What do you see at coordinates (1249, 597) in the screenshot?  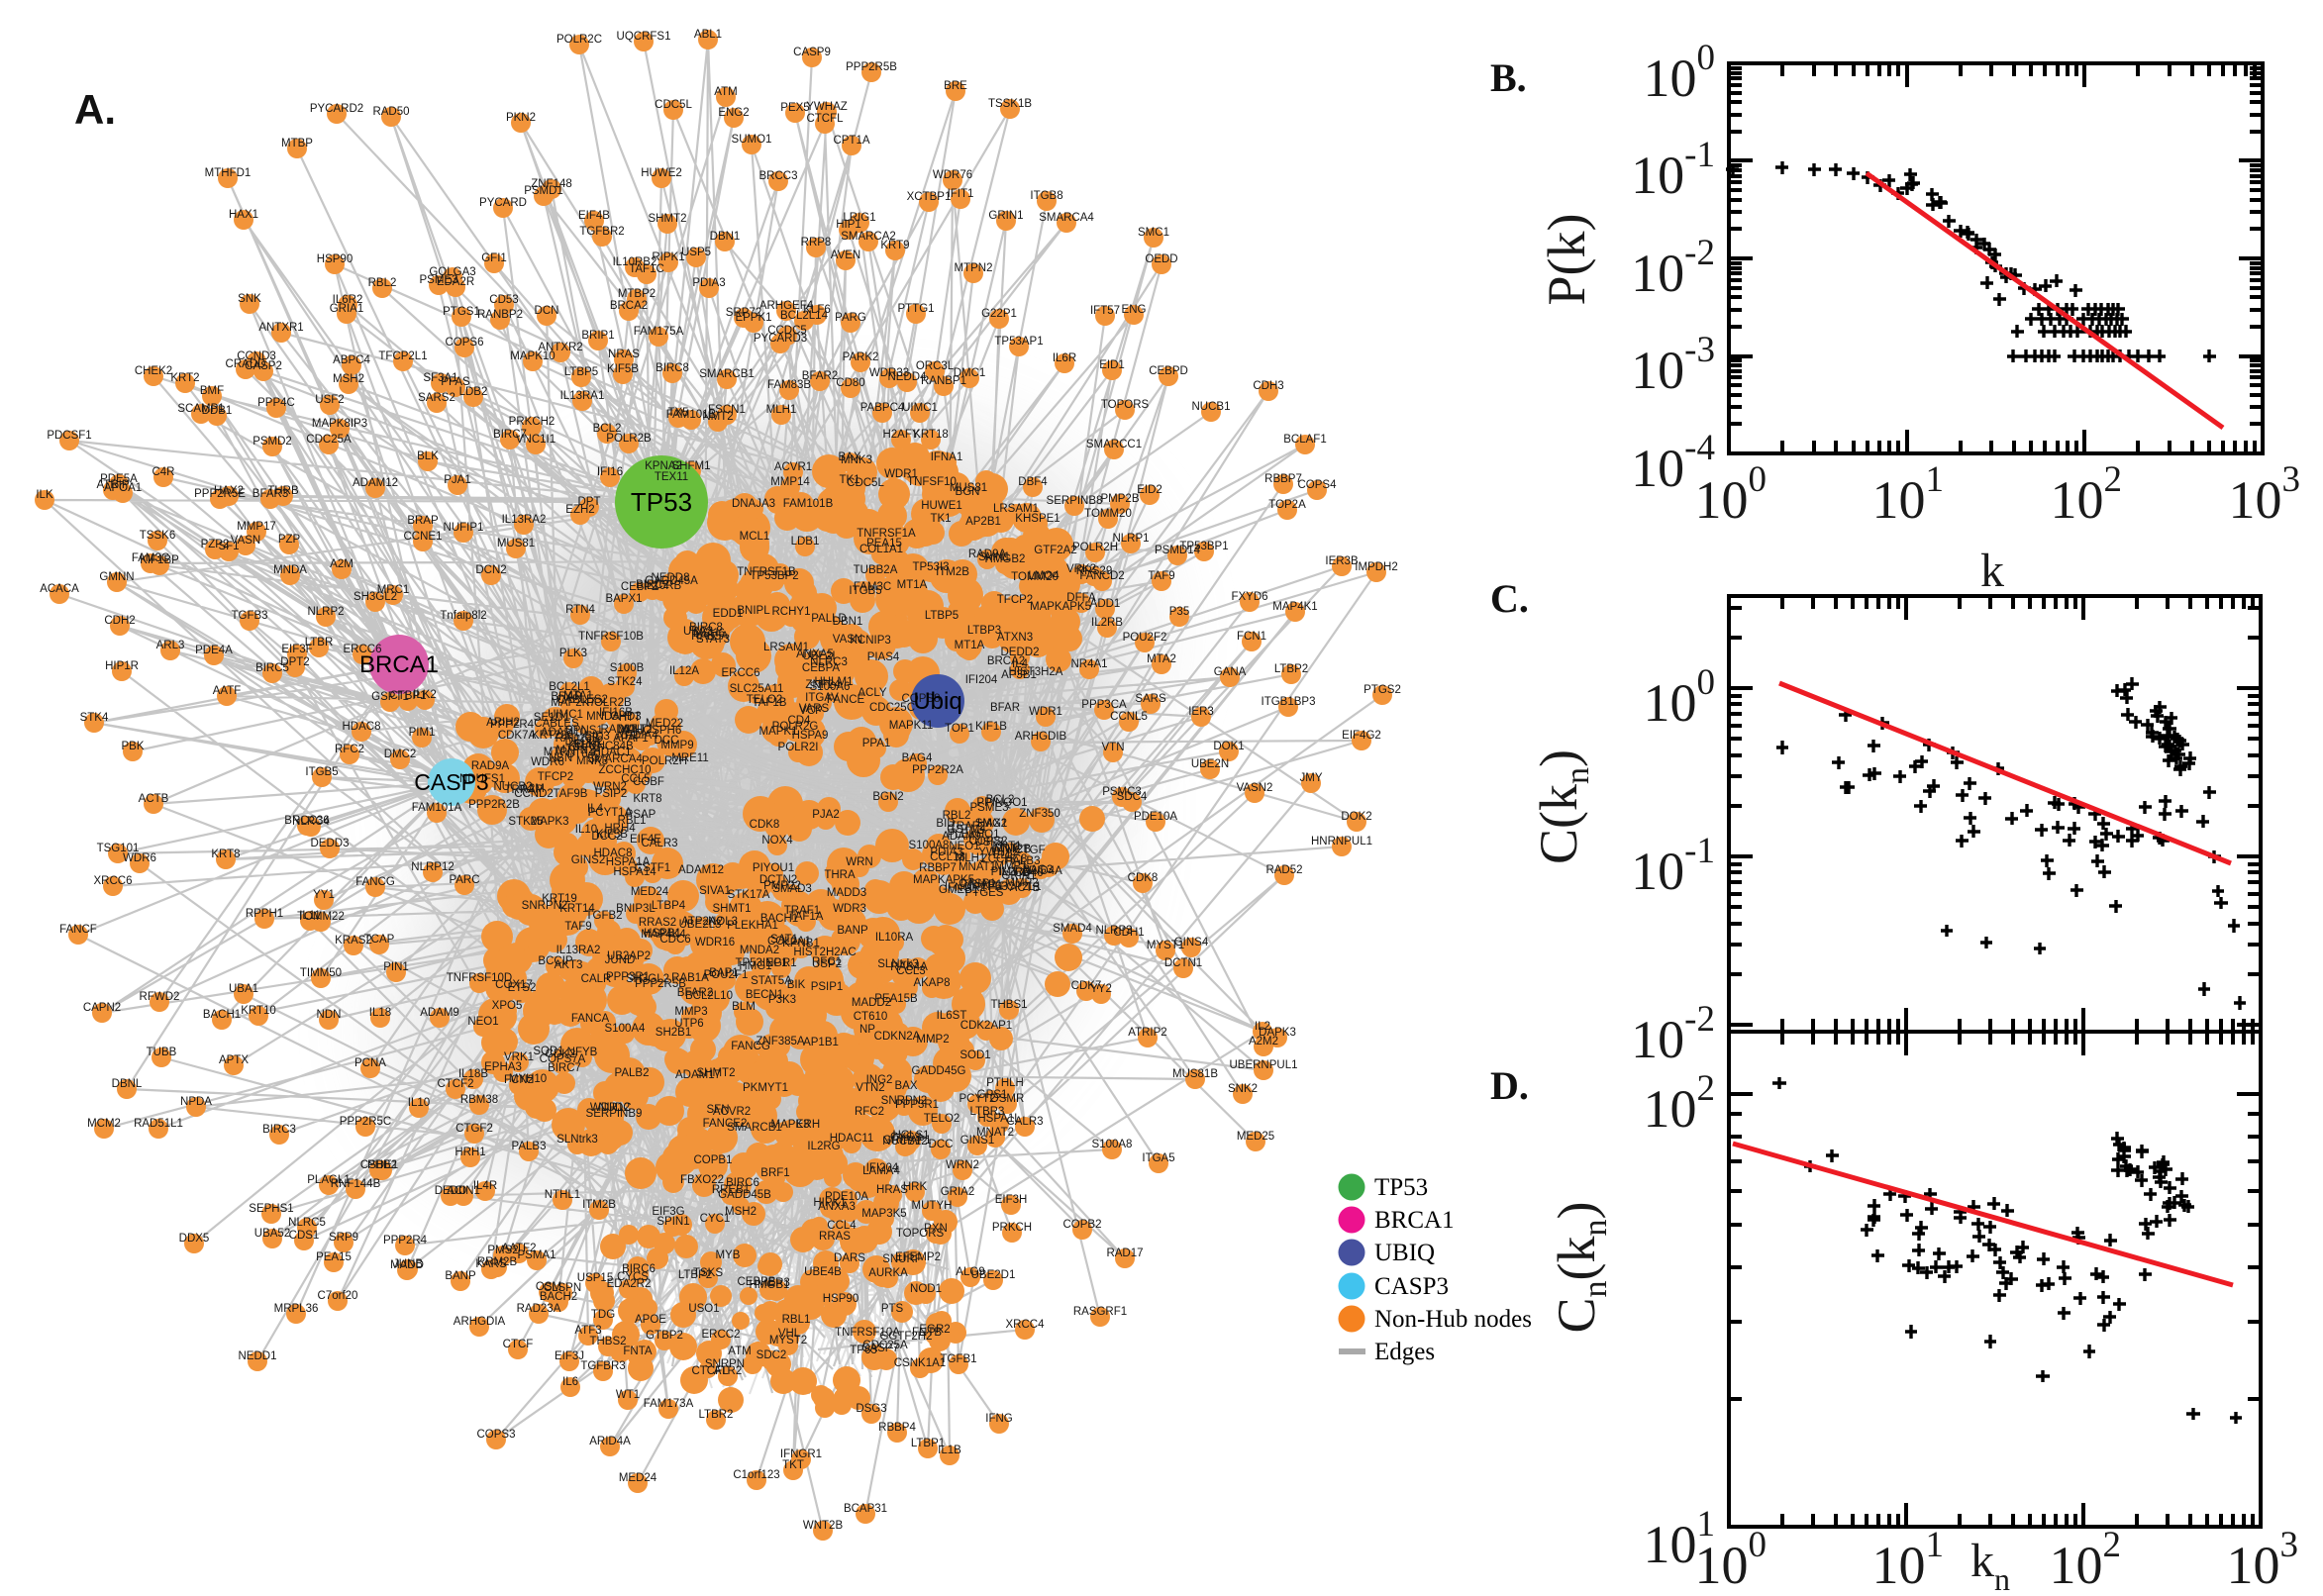 I see `svg-text: FXYD6` at bounding box center [1249, 597].